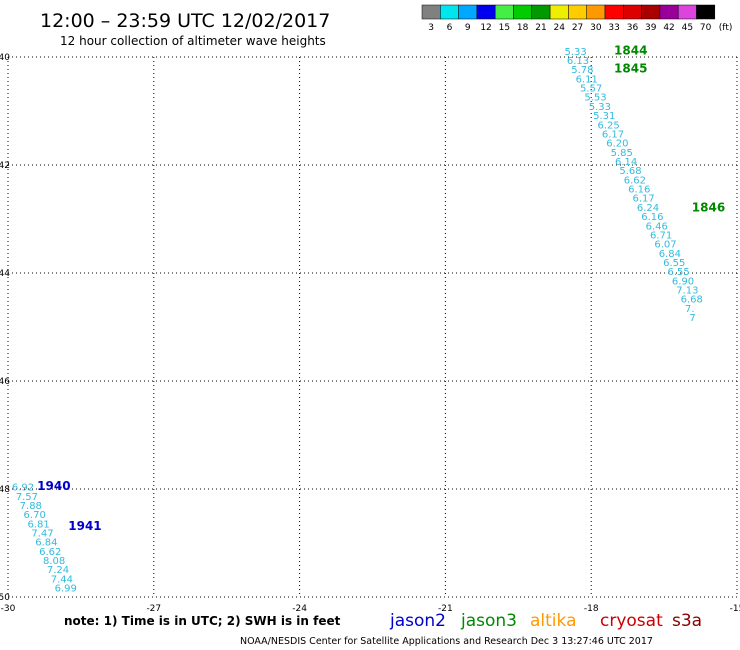 This screenshot has height=650, width=740. Describe the element at coordinates (622, 153) in the screenshot. I see `wave-height-point: 5.85` at that location.